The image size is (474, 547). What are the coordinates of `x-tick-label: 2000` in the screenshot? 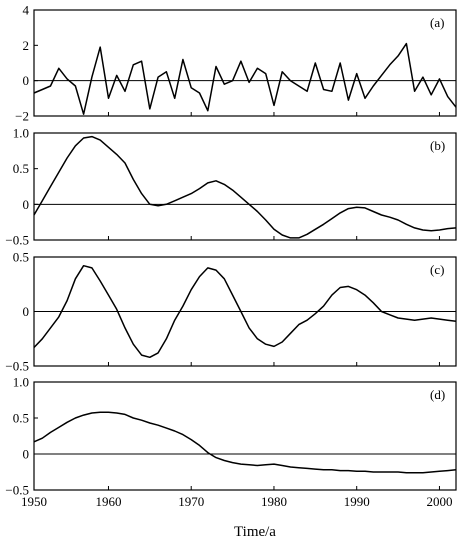 It's located at (439, 501).